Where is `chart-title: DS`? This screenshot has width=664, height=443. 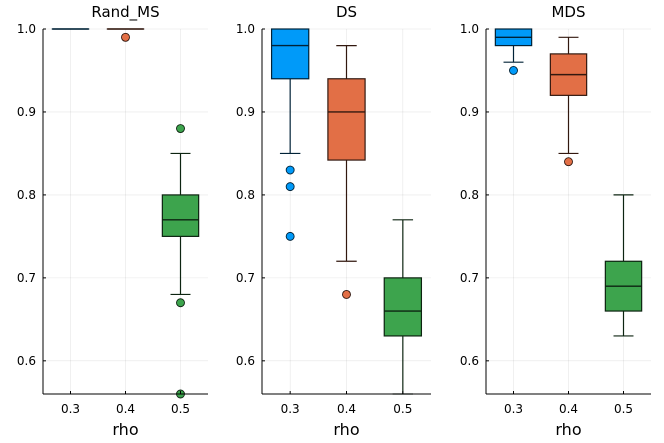 chart-title: DS is located at coordinates (346, 12).